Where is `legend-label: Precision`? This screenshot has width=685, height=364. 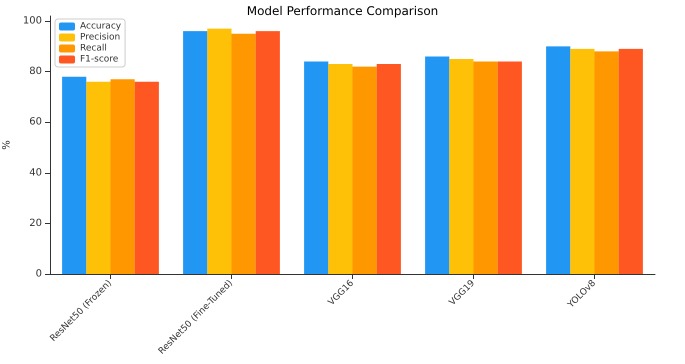 legend-label: Precision is located at coordinates (100, 37).